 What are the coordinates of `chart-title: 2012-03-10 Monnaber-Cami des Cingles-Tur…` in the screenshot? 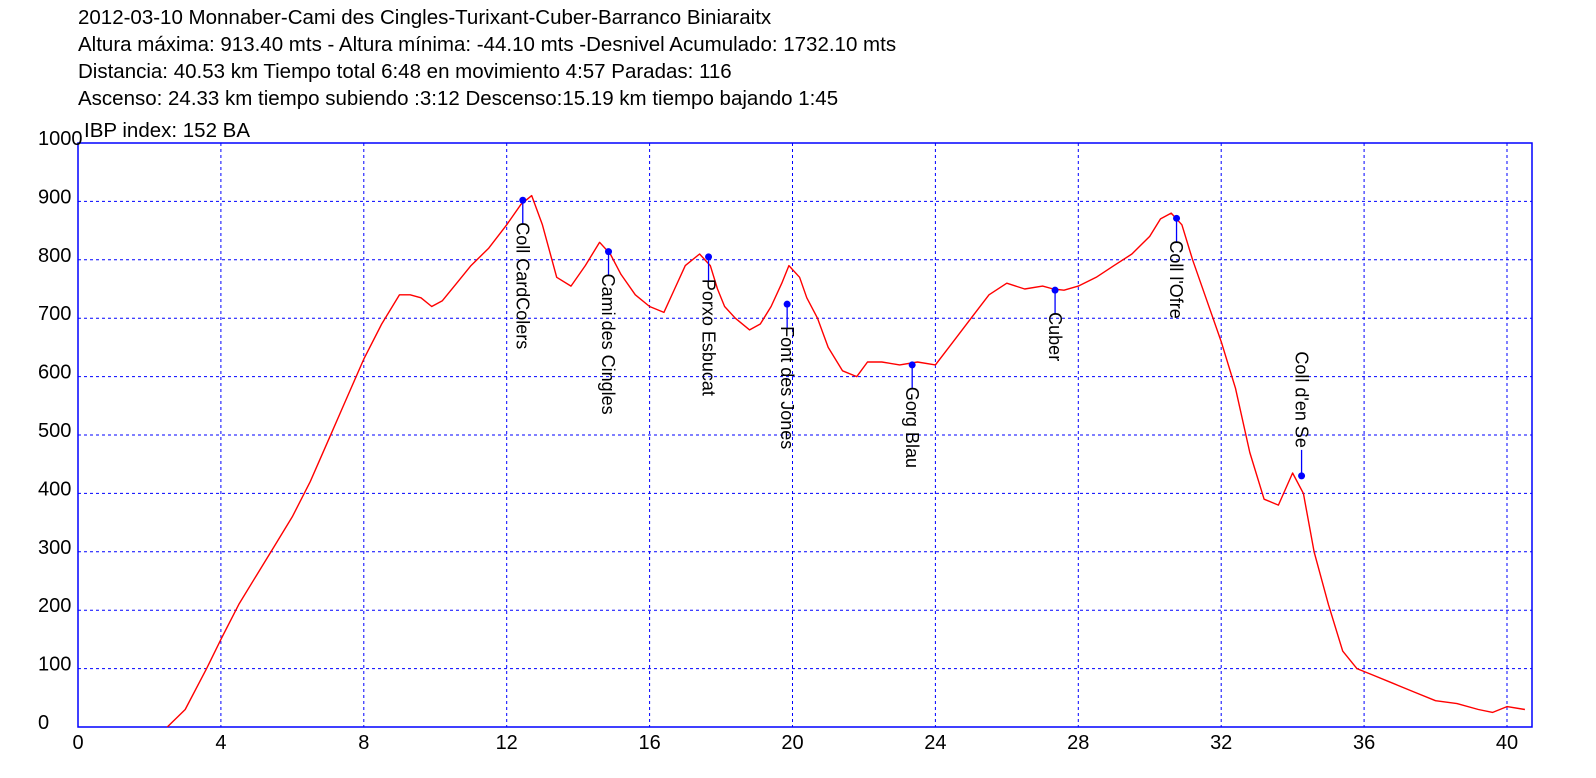 It's located at (425, 17).